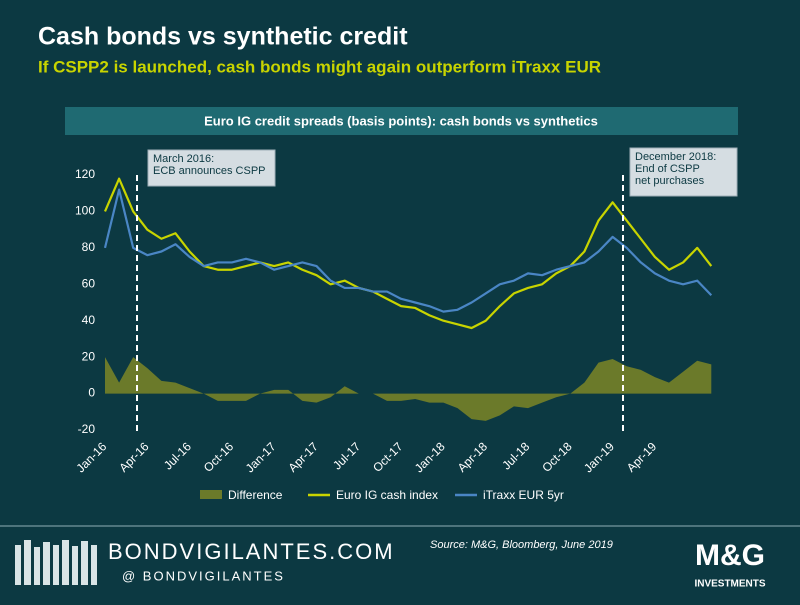 The image size is (800, 605). I want to click on difference-area, so click(408, 389).